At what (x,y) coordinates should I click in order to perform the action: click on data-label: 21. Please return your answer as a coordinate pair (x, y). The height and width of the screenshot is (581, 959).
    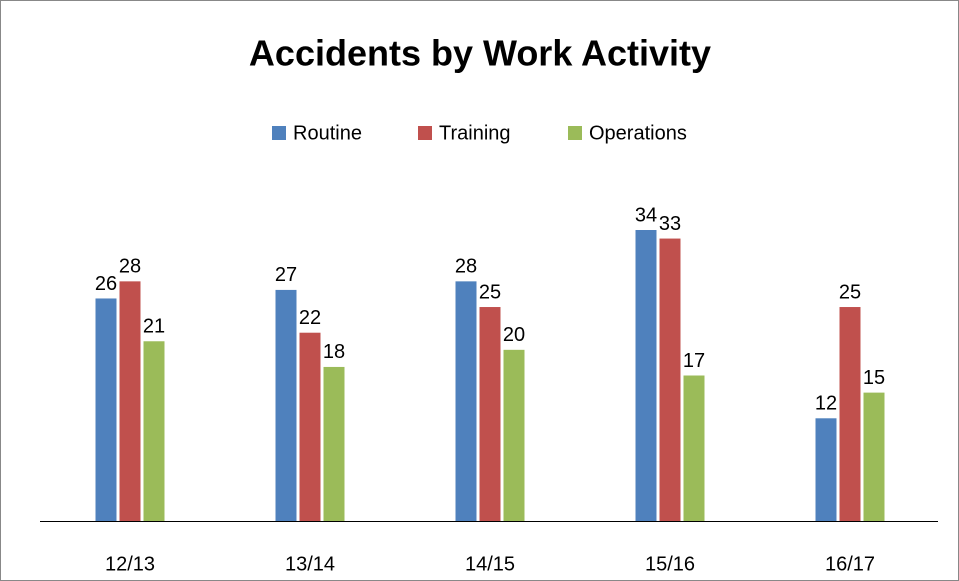
    Looking at the image, I should click on (154, 327).